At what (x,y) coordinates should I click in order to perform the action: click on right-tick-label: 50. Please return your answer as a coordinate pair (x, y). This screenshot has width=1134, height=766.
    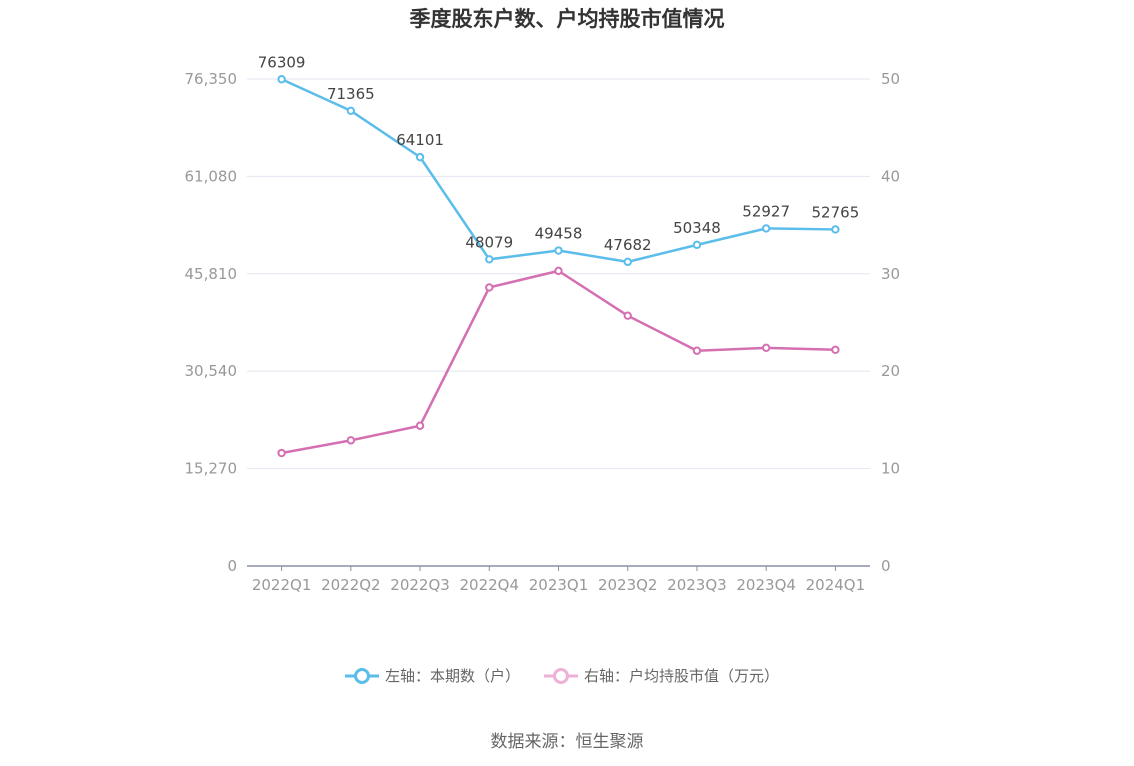
    Looking at the image, I should click on (890, 79).